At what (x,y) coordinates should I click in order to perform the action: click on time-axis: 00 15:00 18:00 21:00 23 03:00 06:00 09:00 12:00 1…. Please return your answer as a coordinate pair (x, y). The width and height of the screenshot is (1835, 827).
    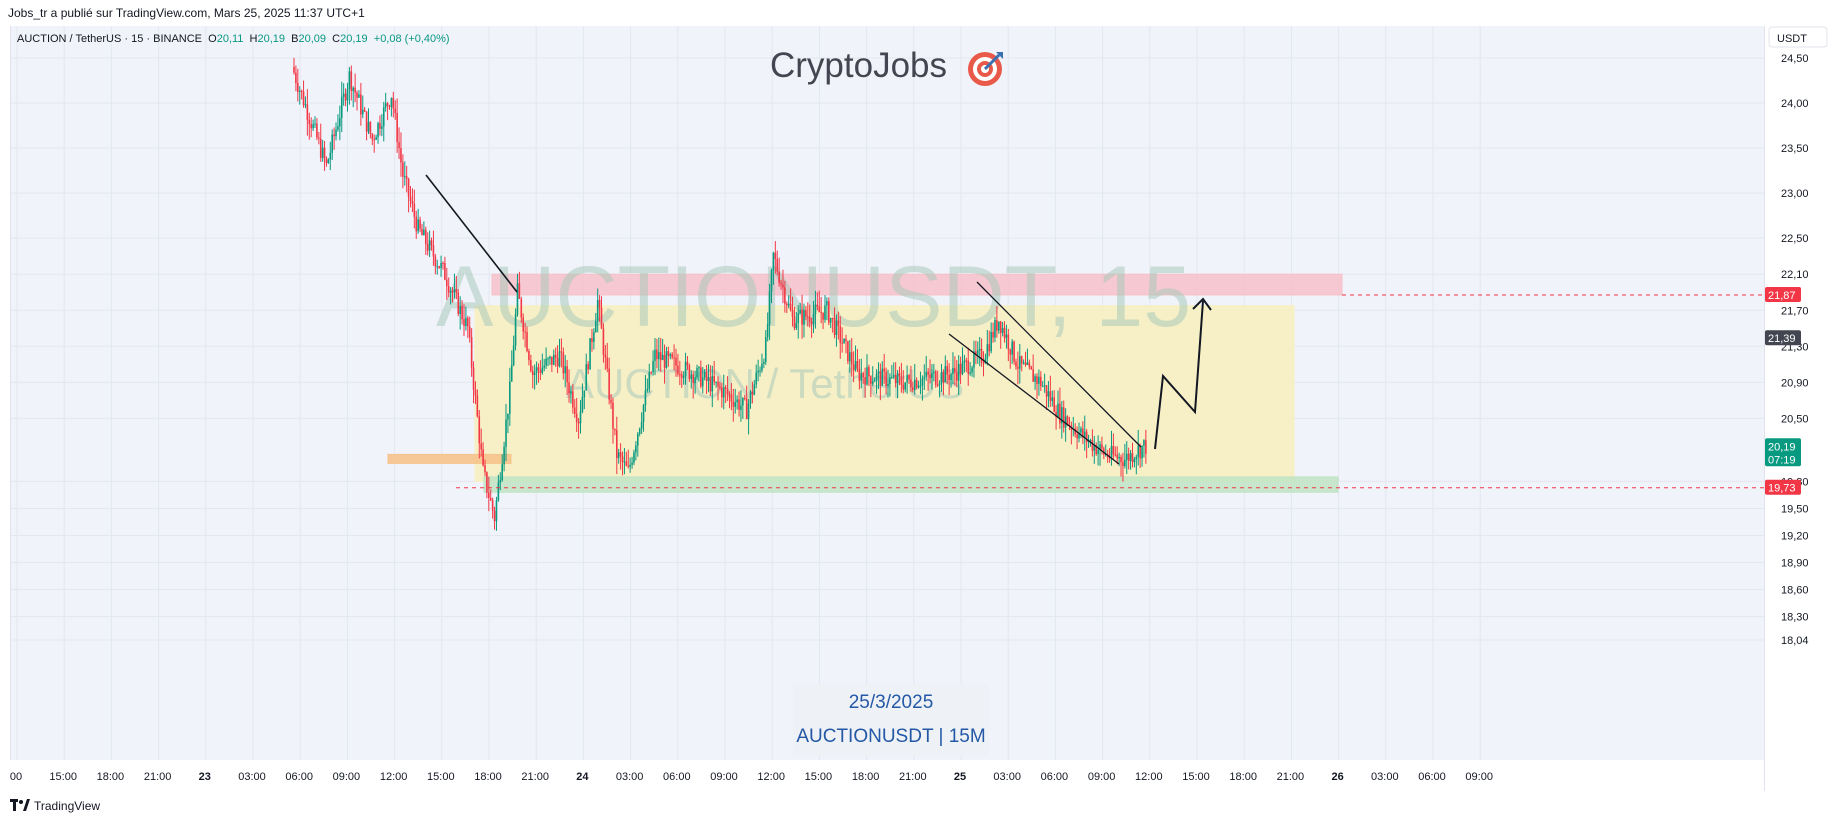
    Looking at the image, I should click on (887, 775).